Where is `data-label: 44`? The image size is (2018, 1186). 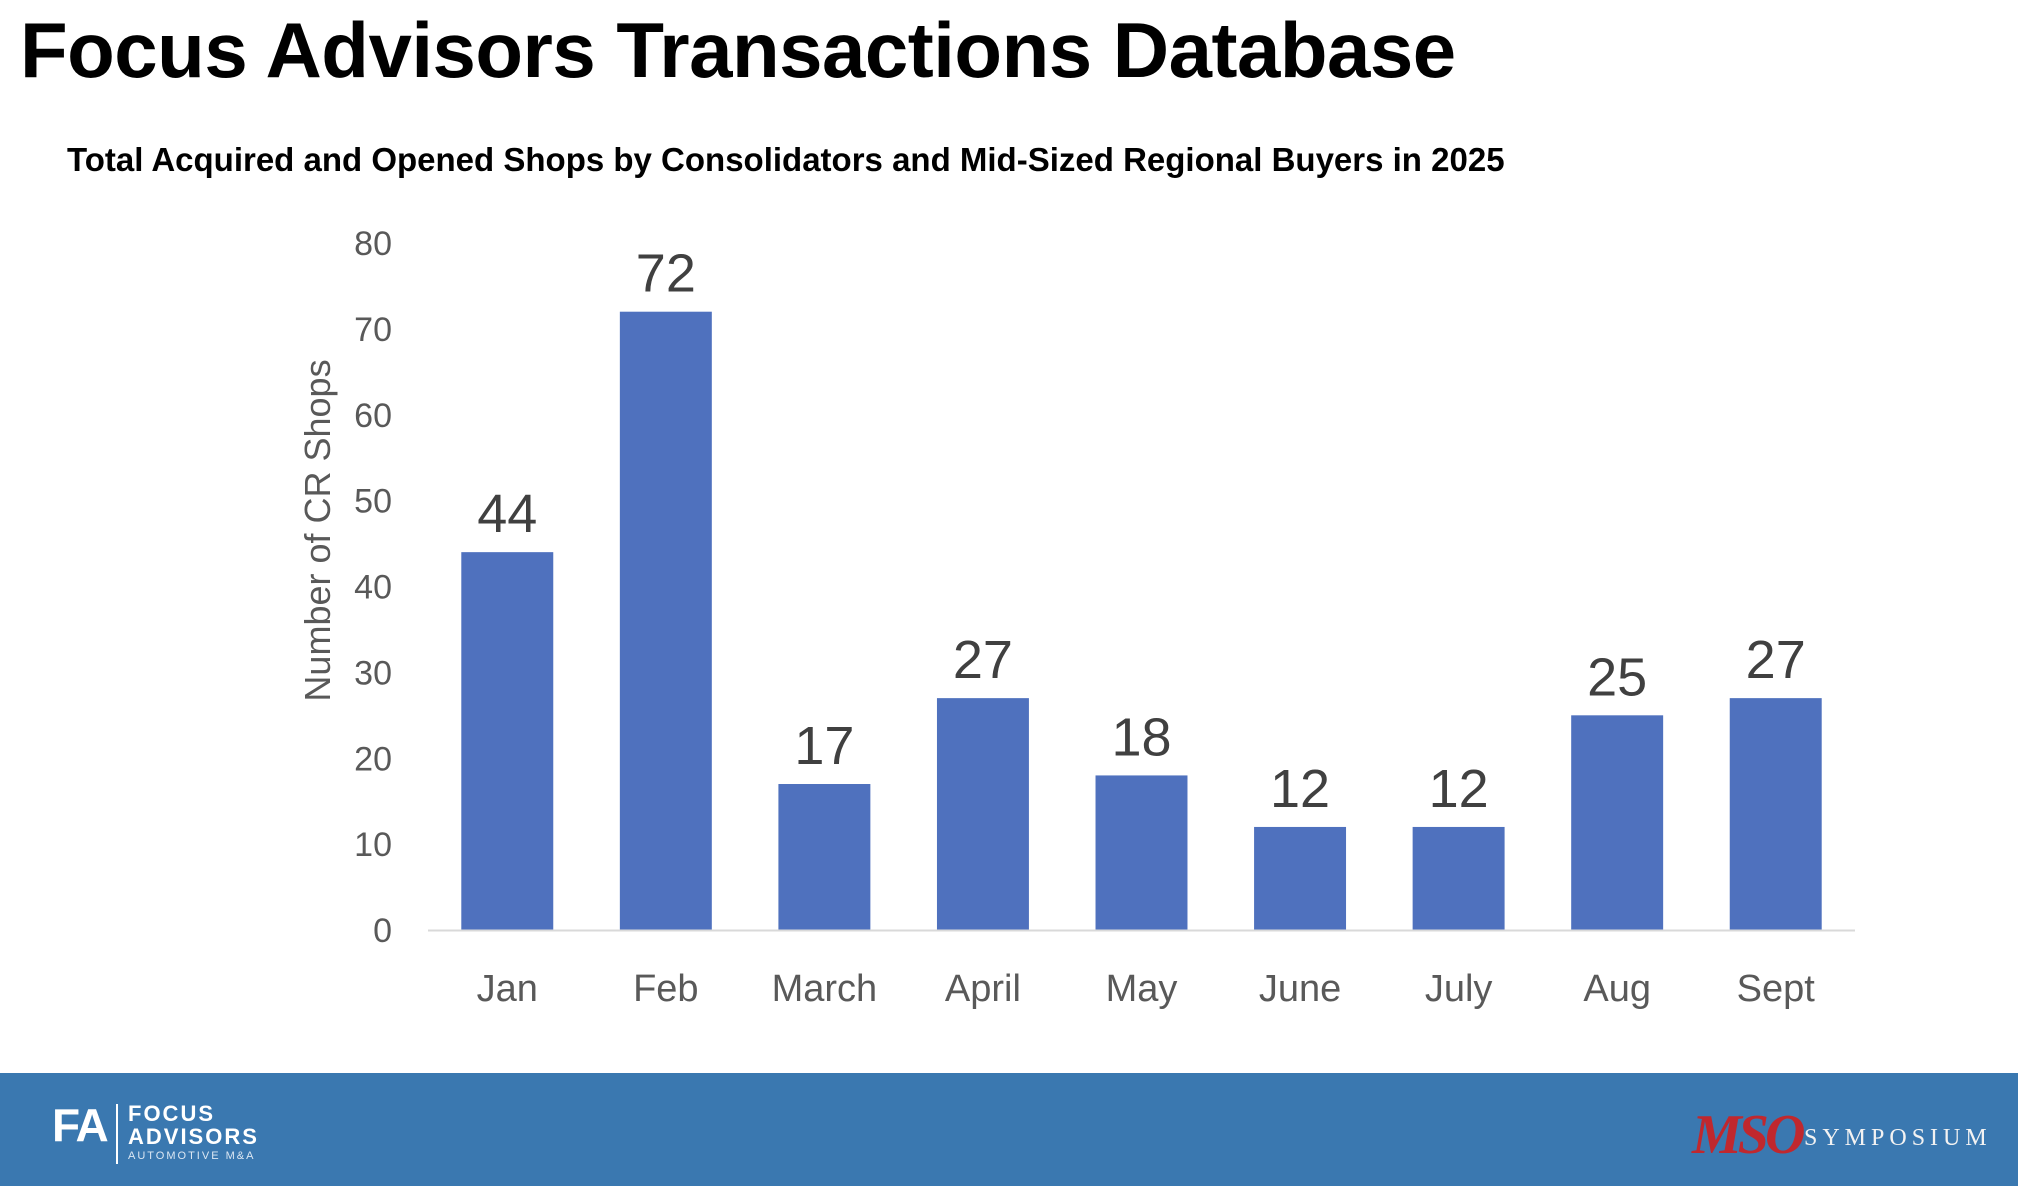 data-label: 44 is located at coordinates (507, 514).